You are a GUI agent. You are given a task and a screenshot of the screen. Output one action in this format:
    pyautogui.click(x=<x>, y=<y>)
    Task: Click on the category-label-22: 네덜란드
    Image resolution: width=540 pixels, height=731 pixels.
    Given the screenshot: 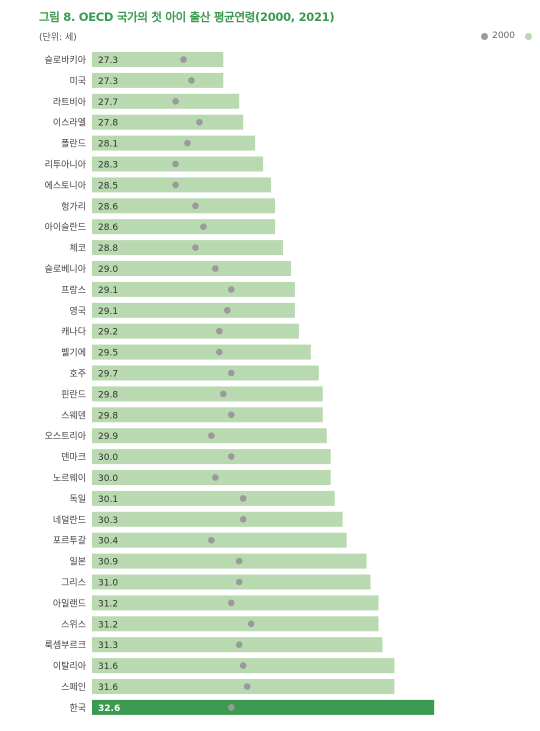 What is the action you would take?
    pyautogui.click(x=69, y=520)
    